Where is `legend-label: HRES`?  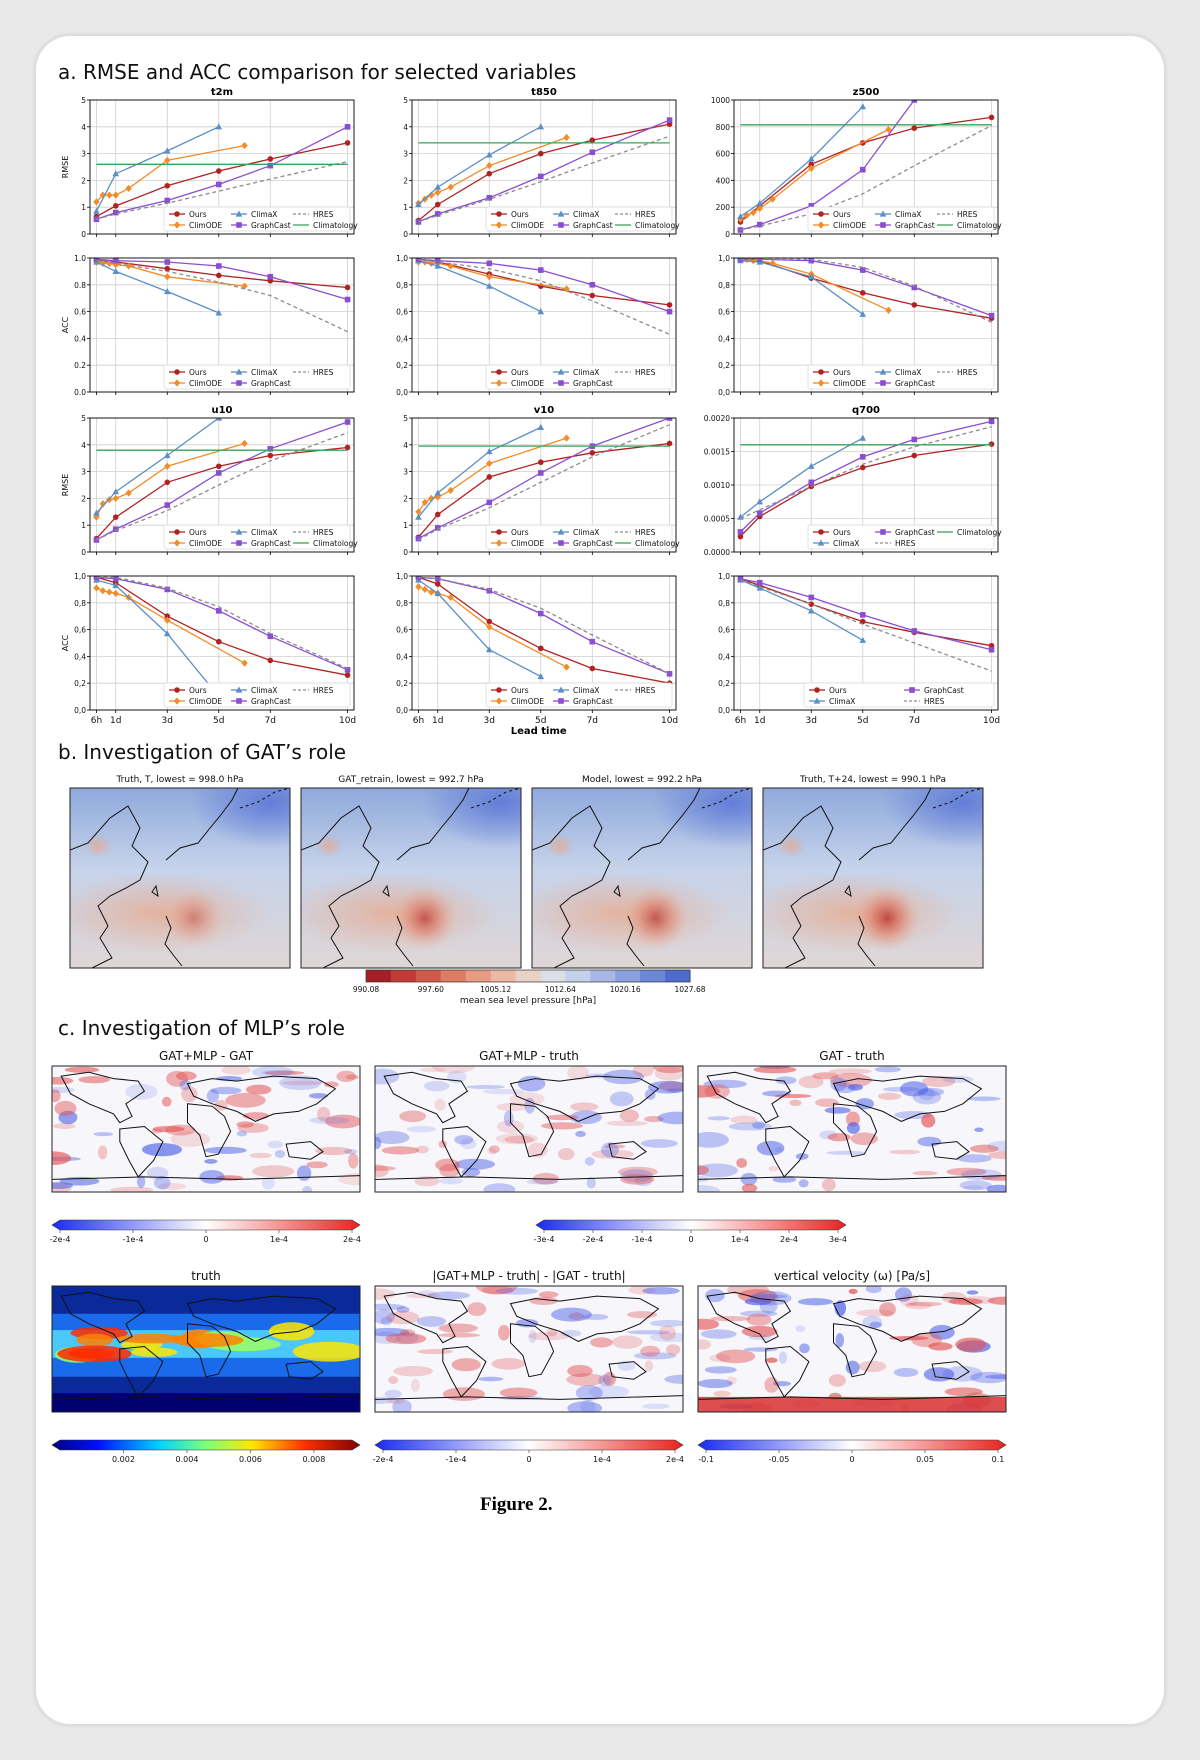
legend-label: HRES is located at coordinates (645, 372).